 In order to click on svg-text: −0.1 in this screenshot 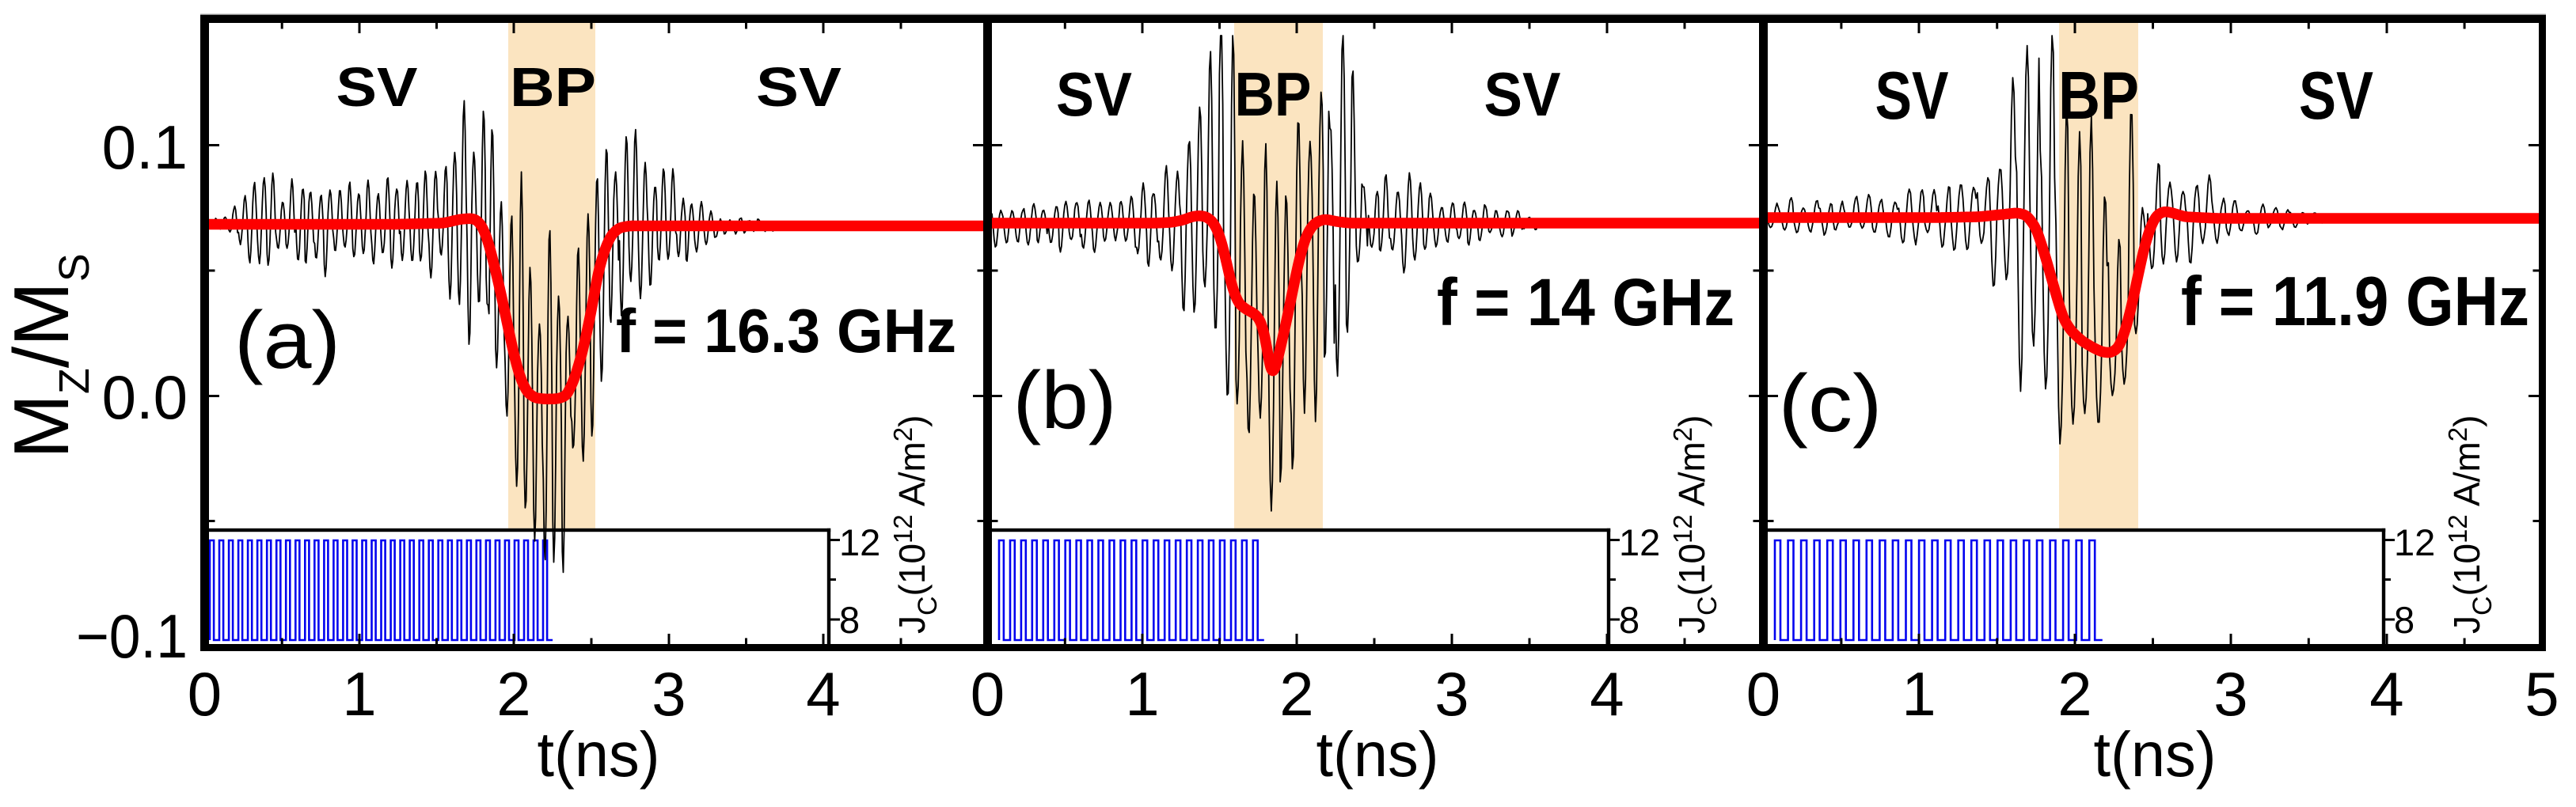, I will do `click(132, 636)`.